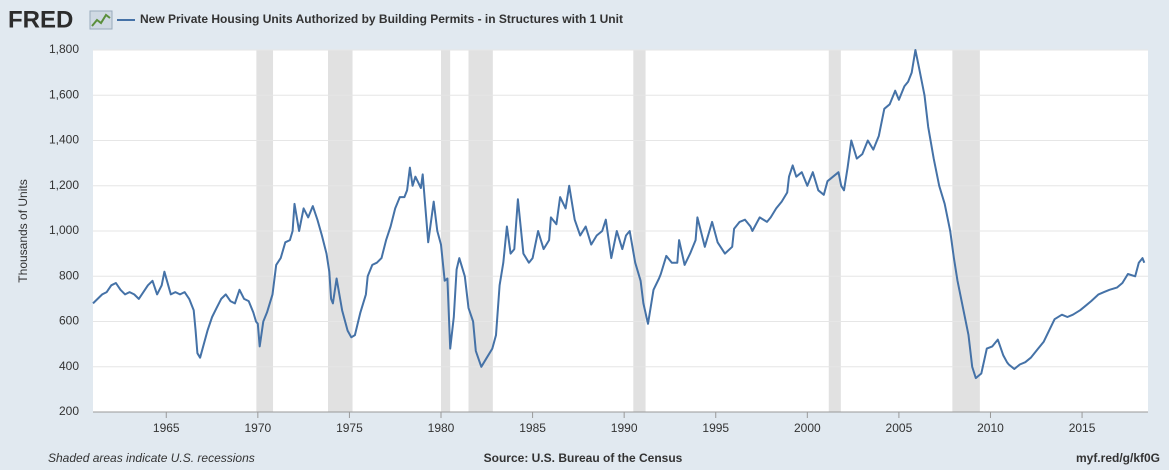  What do you see at coordinates (624, 428) in the screenshot?
I see `x-tick-label: 1990` at bounding box center [624, 428].